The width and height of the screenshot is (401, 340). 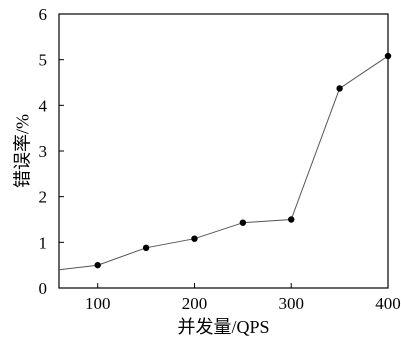 What do you see at coordinates (43, 288) in the screenshot?
I see `y-tick-label: 0` at bounding box center [43, 288].